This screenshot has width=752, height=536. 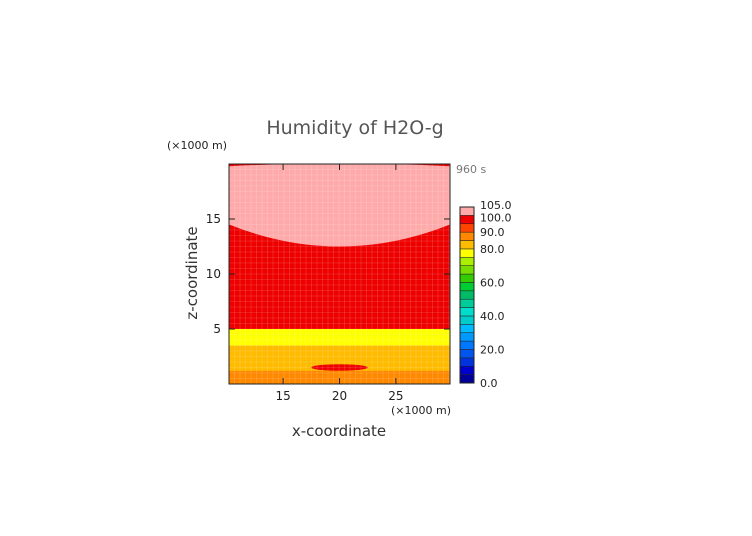 I want to click on x-tick-label: 15, so click(x=282, y=396).